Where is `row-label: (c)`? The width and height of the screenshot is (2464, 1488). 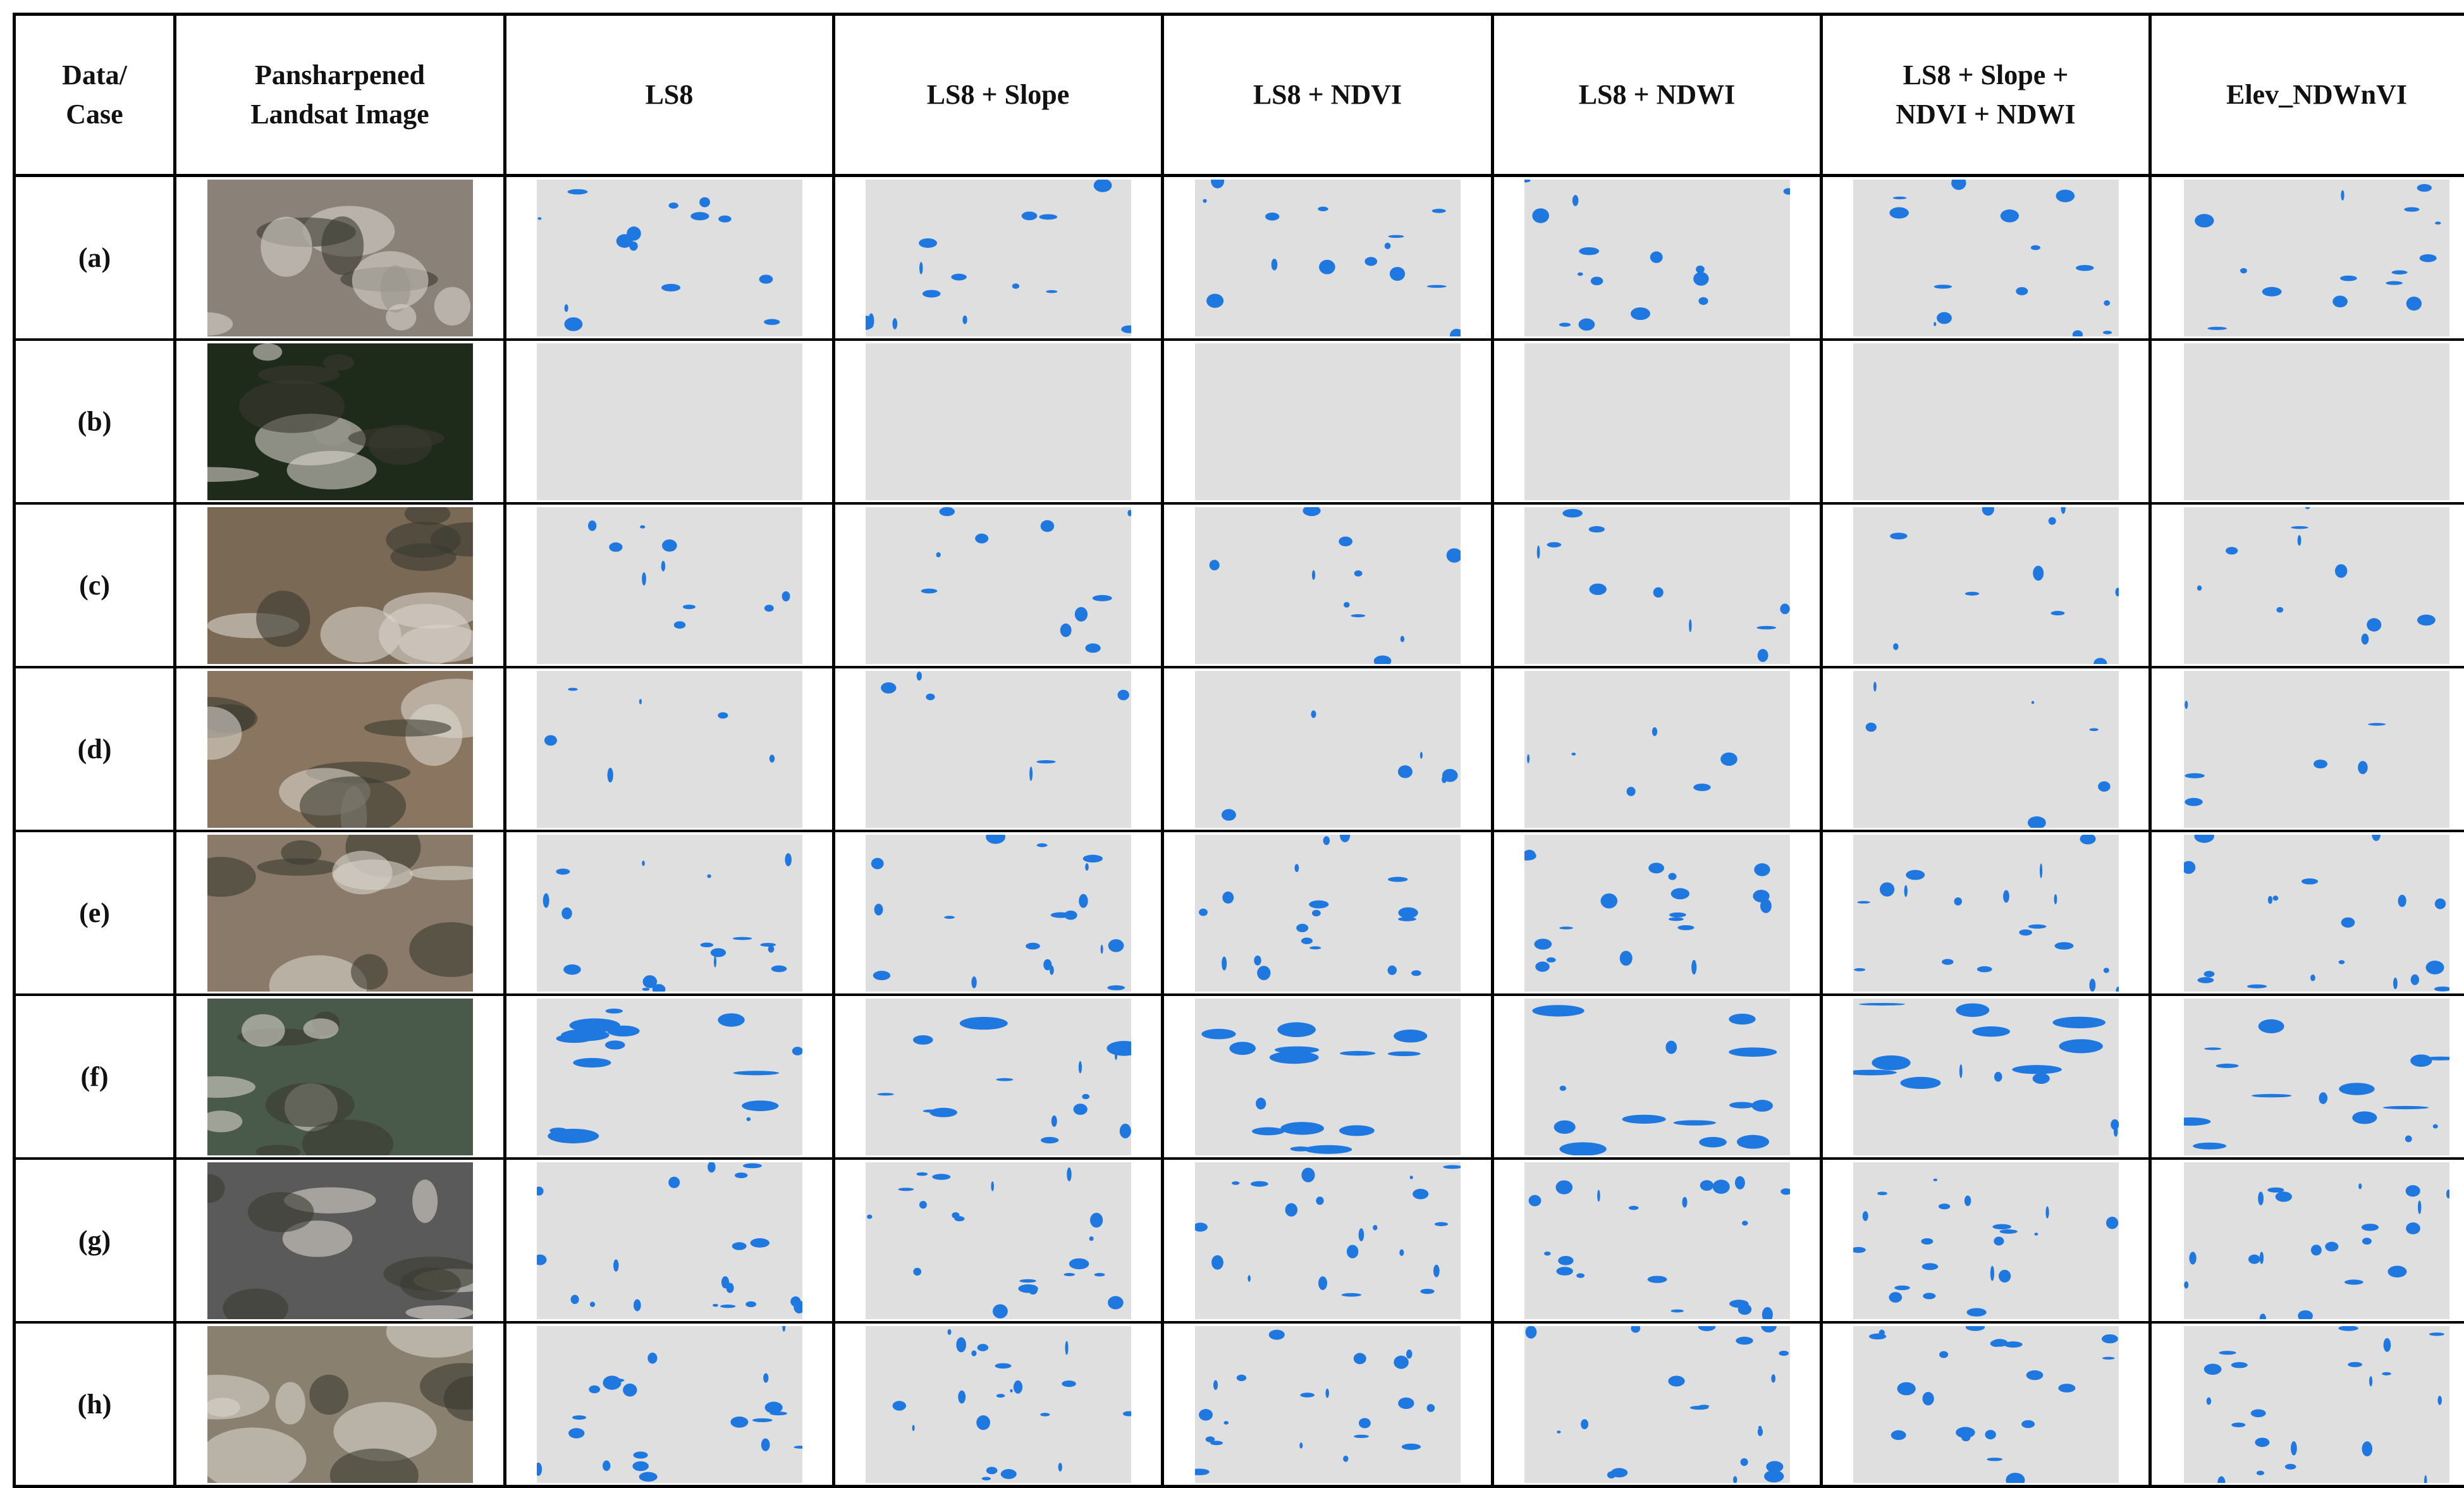
row-label: (c) is located at coordinates (95, 585).